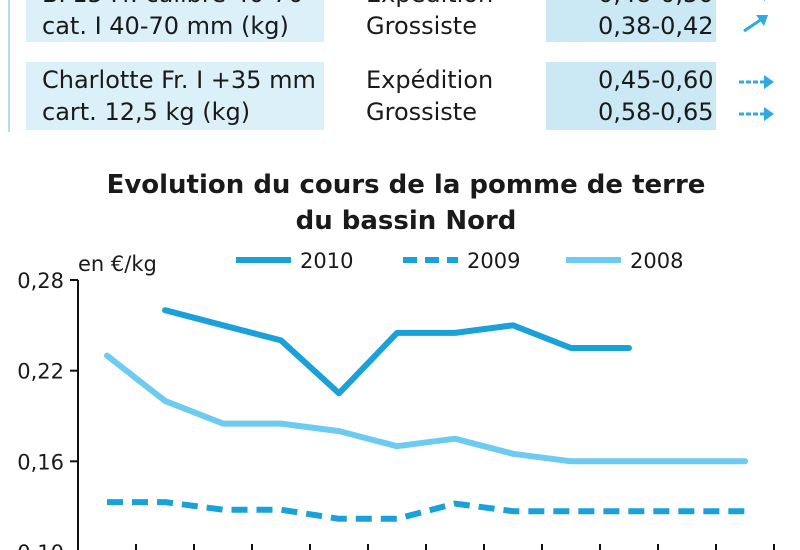  What do you see at coordinates (40, 462) in the screenshot?
I see `y-tick-label: 0,16` at bounding box center [40, 462].